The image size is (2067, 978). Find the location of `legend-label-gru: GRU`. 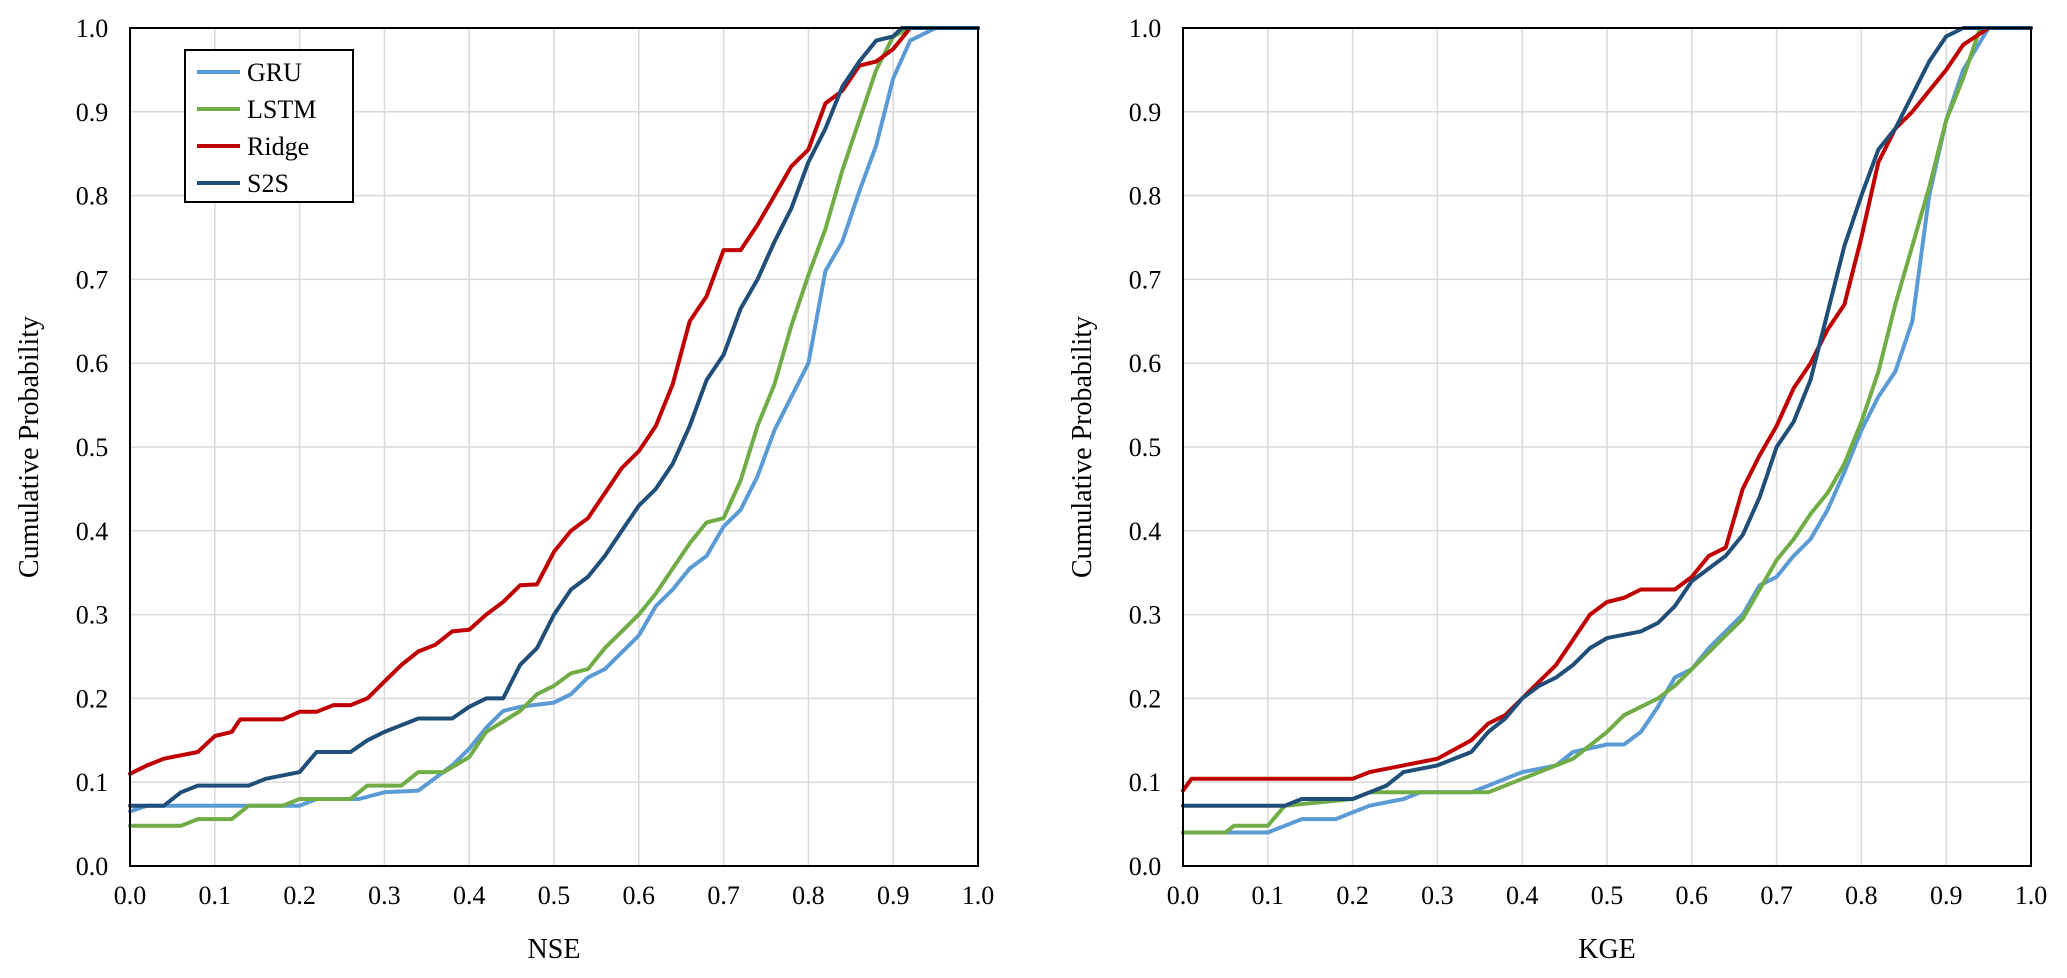

legend-label-gru: GRU is located at coordinates (274, 72).